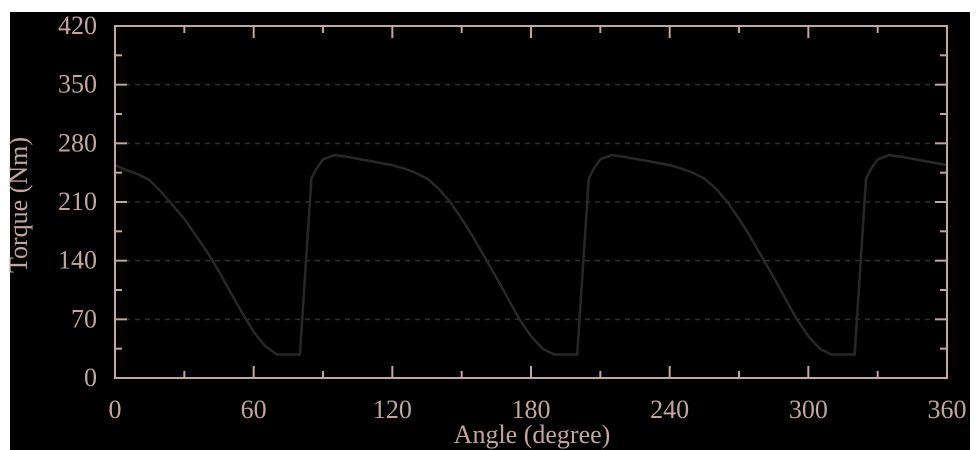  Describe the element at coordinates (254, 409) in the screenshot. I see `x-tick-label: 60` at that location.